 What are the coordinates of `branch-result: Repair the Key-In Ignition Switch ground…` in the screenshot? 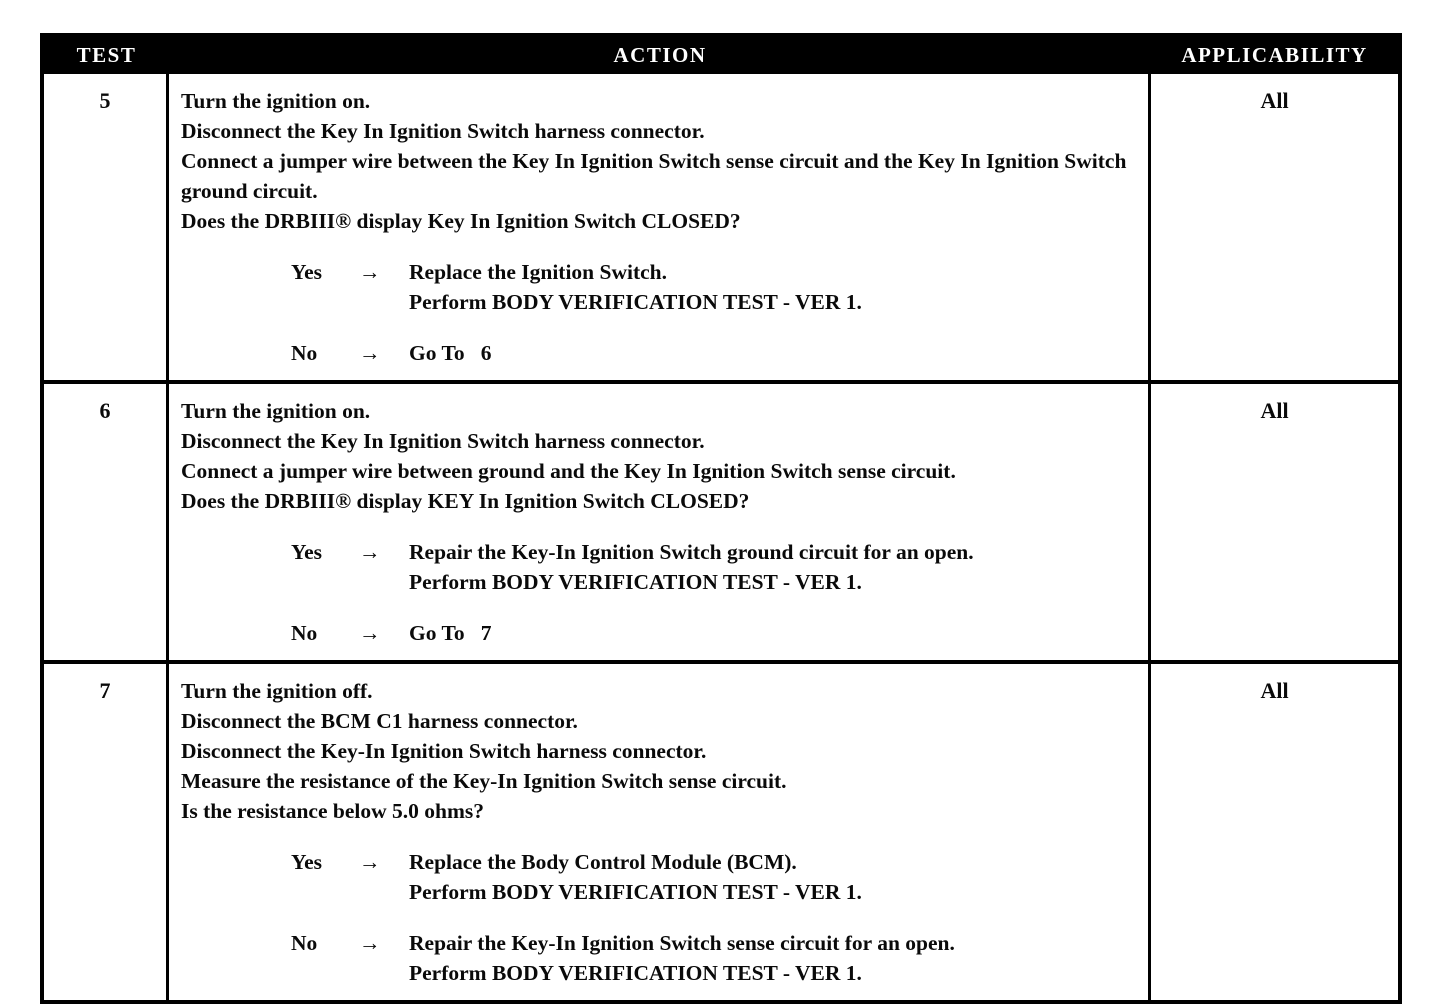 It's located at (771, 567).